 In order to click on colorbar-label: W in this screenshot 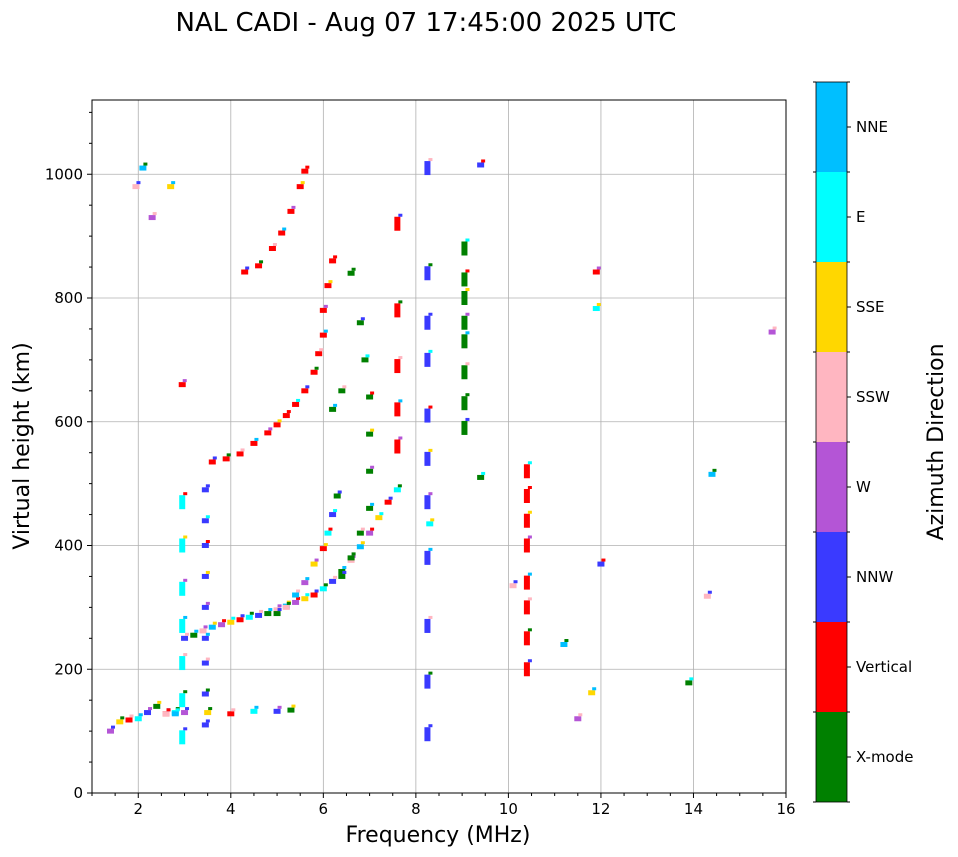, I will do `click(863, 487)`.